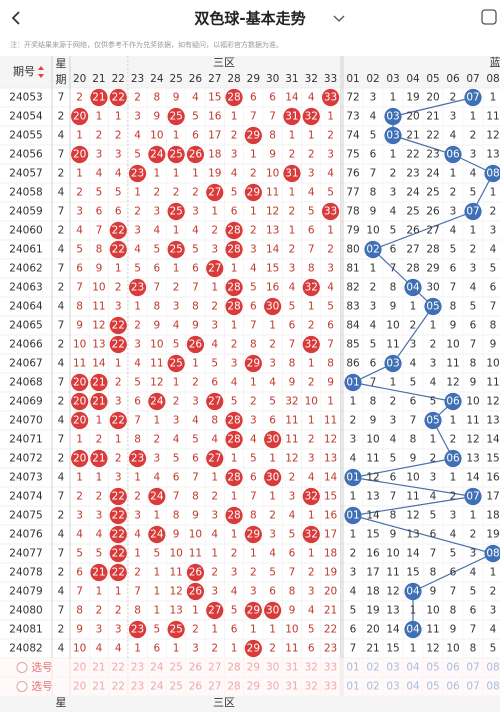  I want to click on red-ball-number: 30, so click(272, 611).